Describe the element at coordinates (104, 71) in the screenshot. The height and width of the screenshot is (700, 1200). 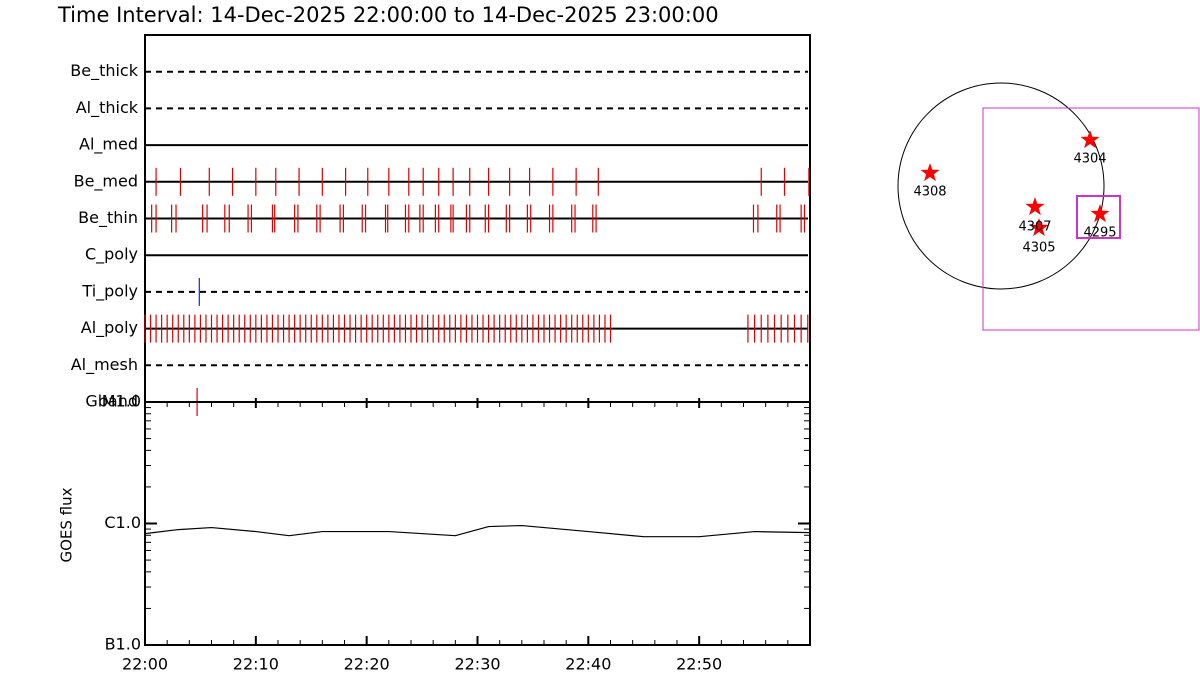
I see `row-label: Be_thick` at that location.